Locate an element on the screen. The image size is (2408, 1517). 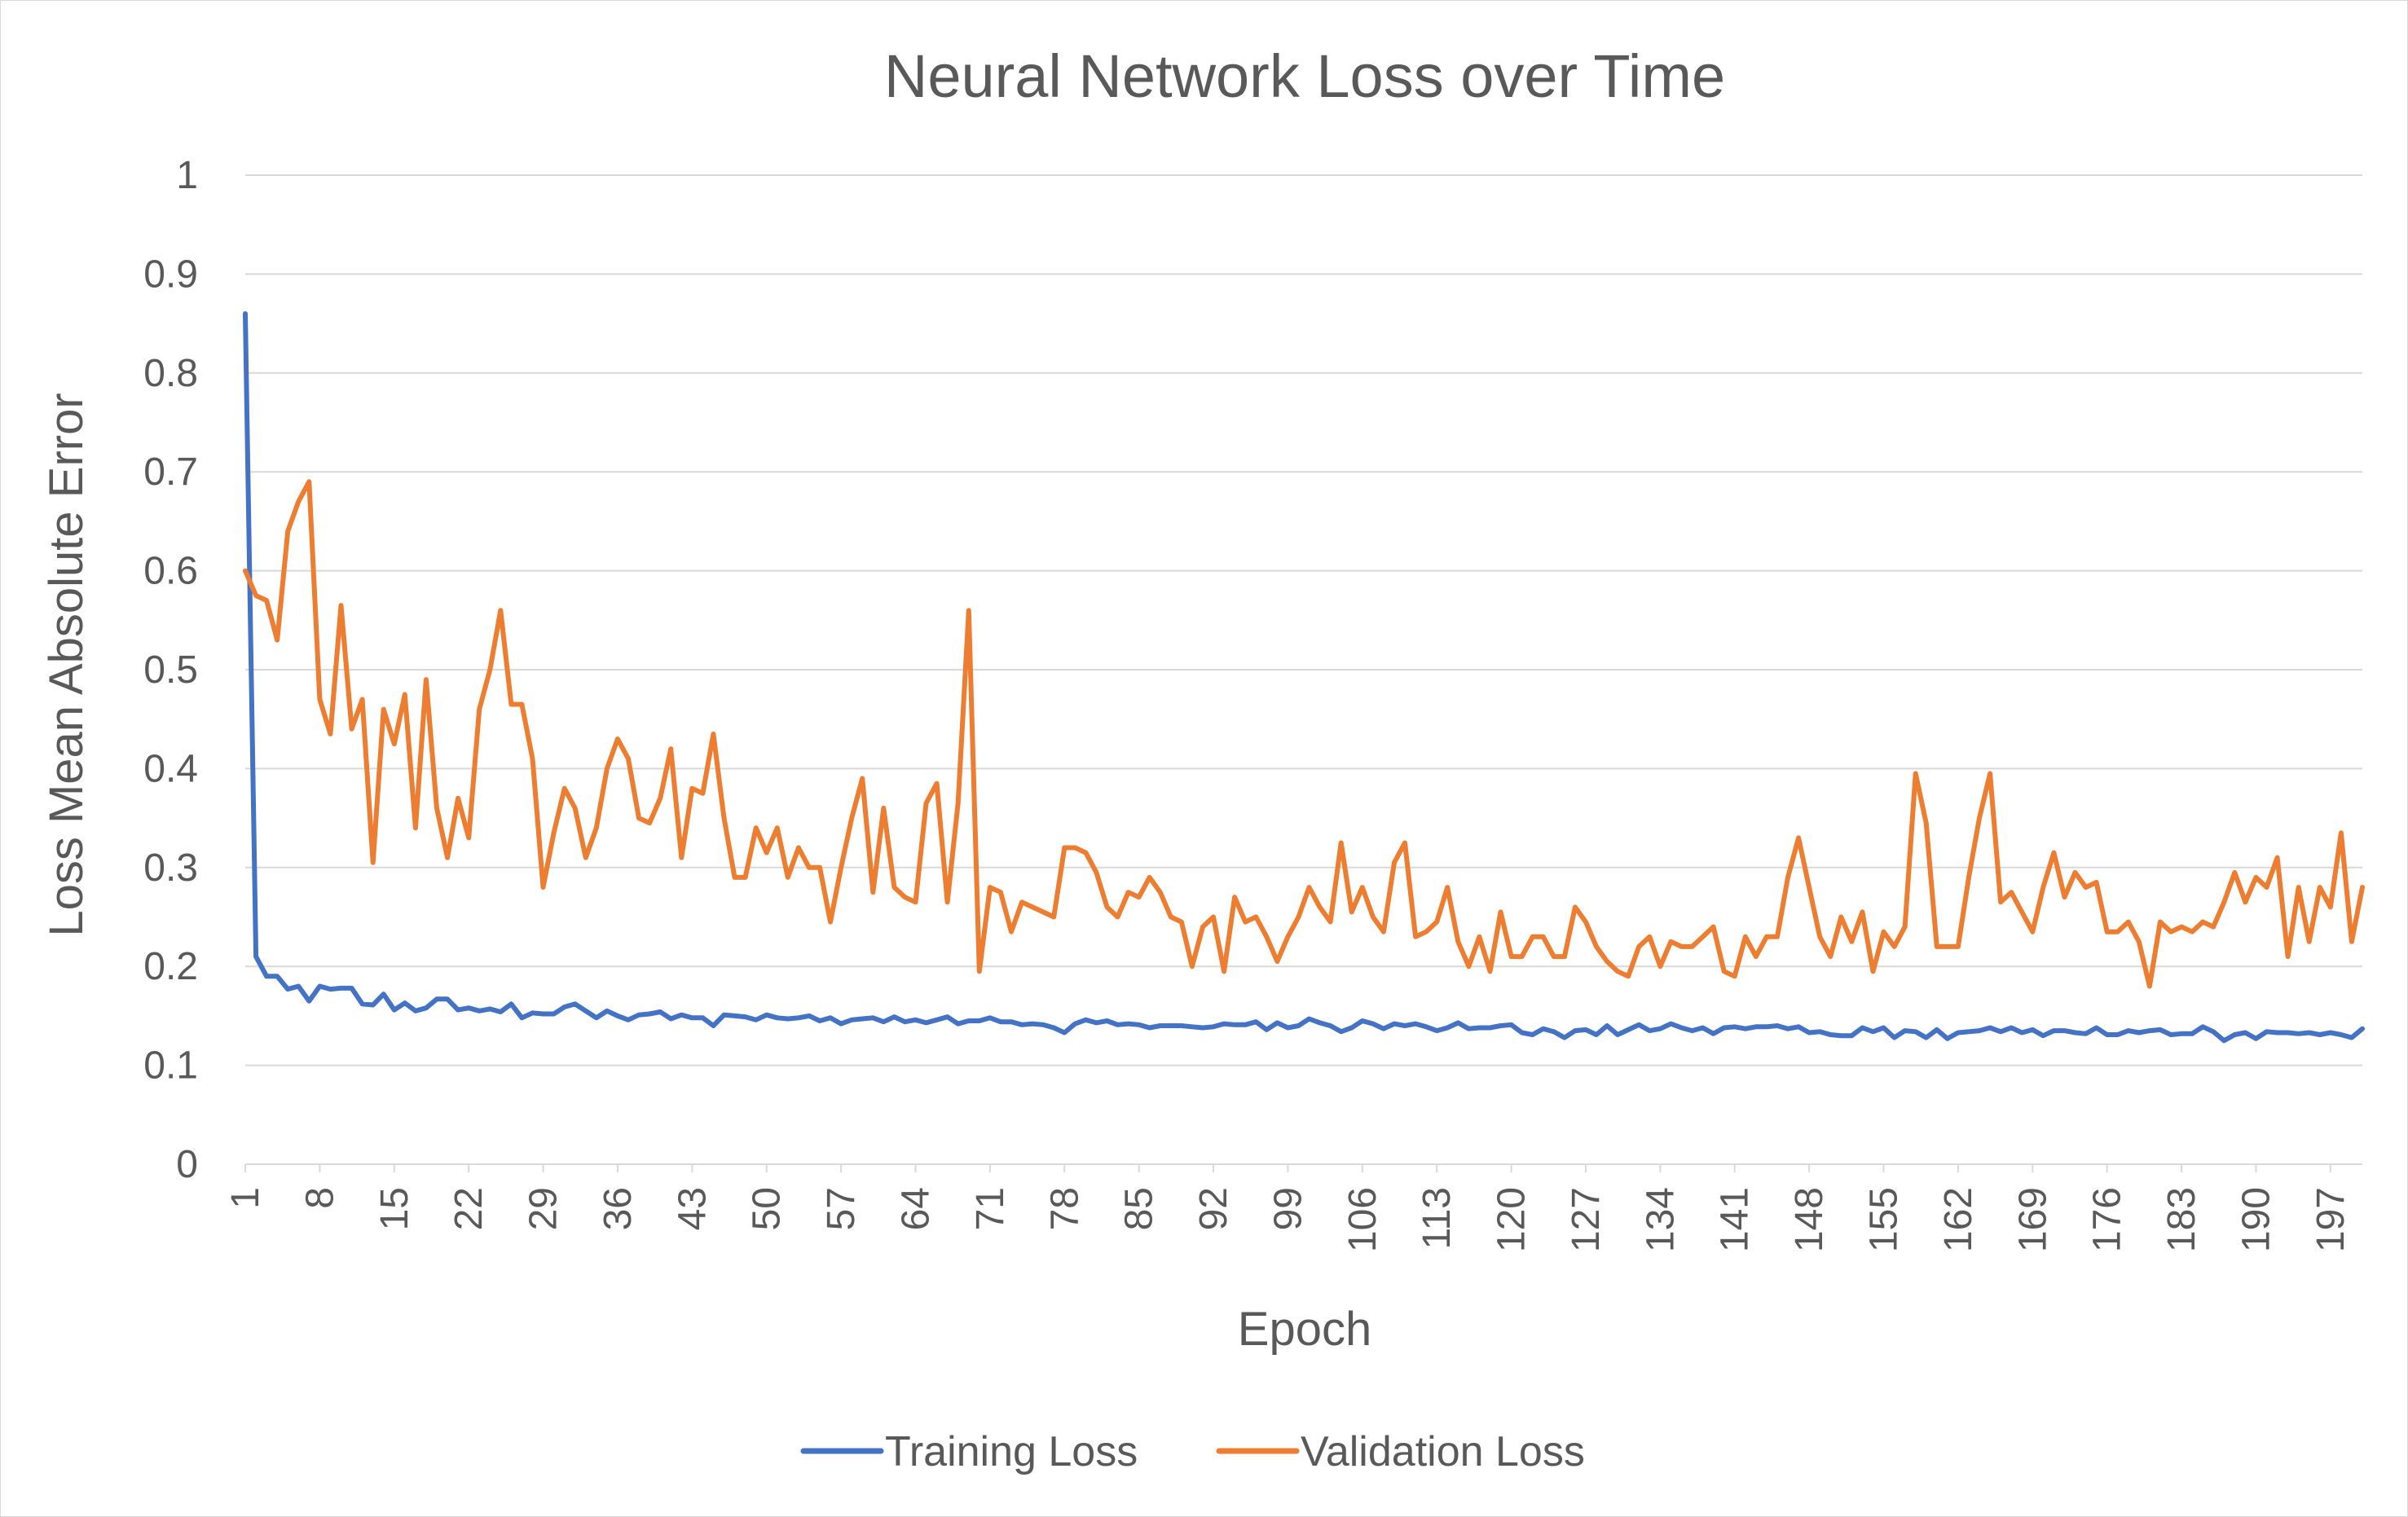
legend: Training Loss Validation Loss is located at coordinates (1192, 1451).